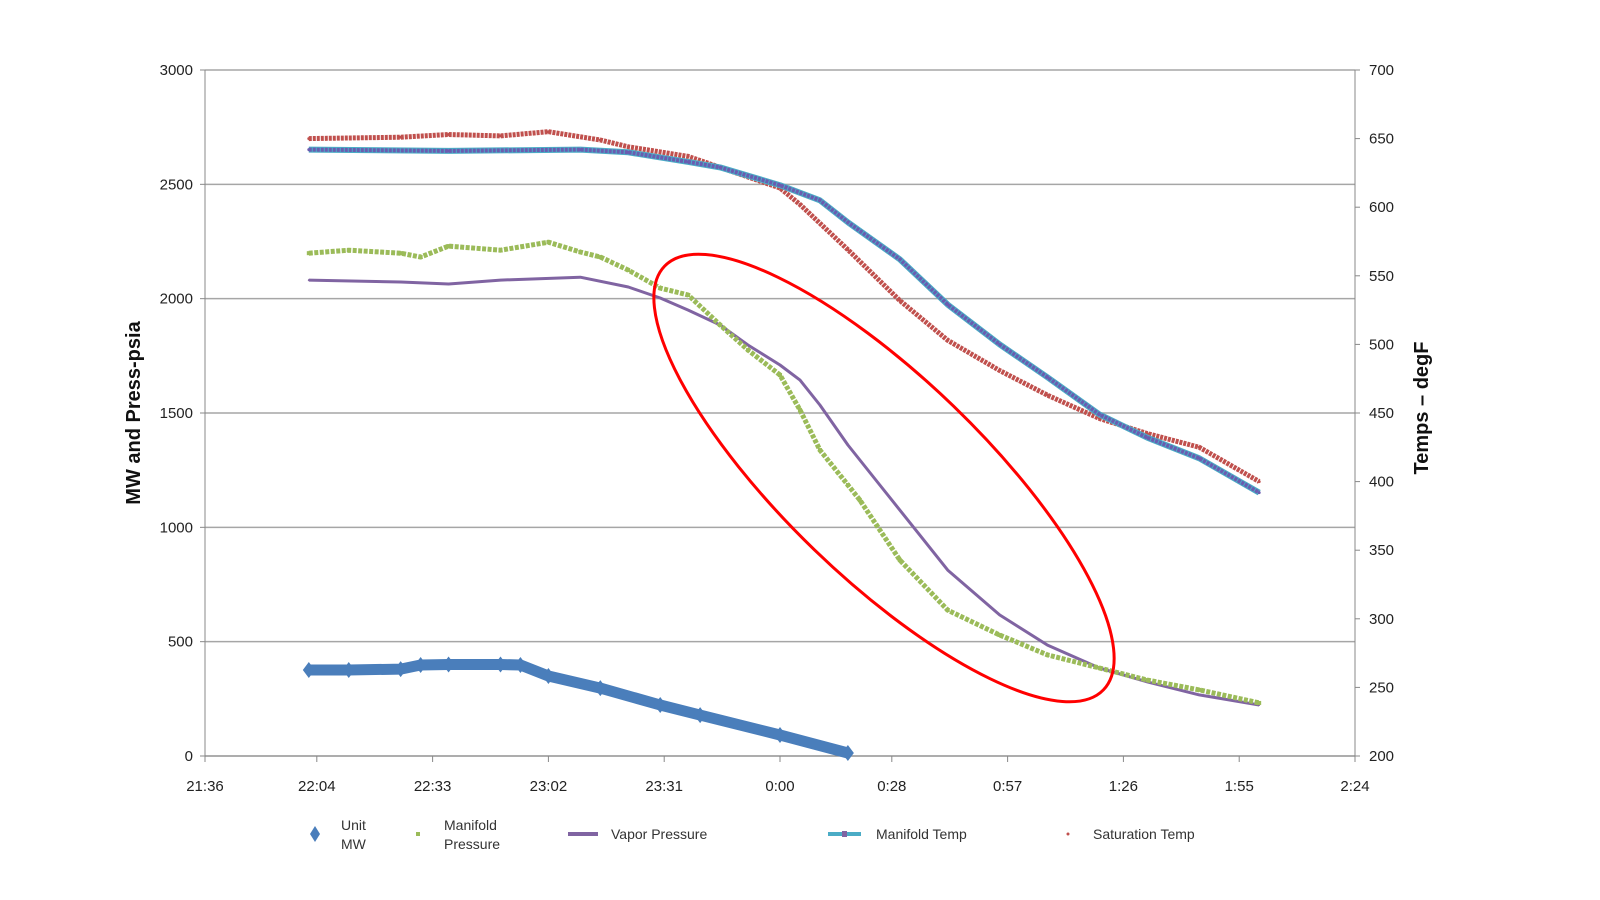 Image resolution: width=1600 pixels, height=900 pixels. I want to click on legend-swatch-square, so click(418, 834).